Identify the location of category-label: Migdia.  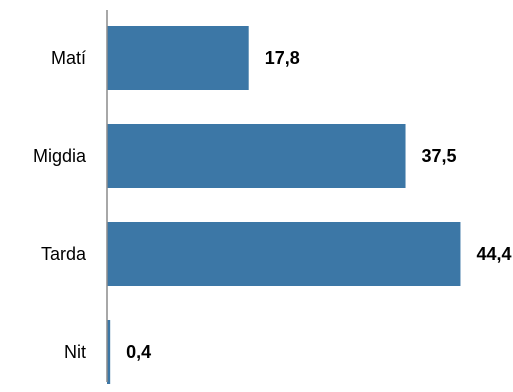
(60, 156).